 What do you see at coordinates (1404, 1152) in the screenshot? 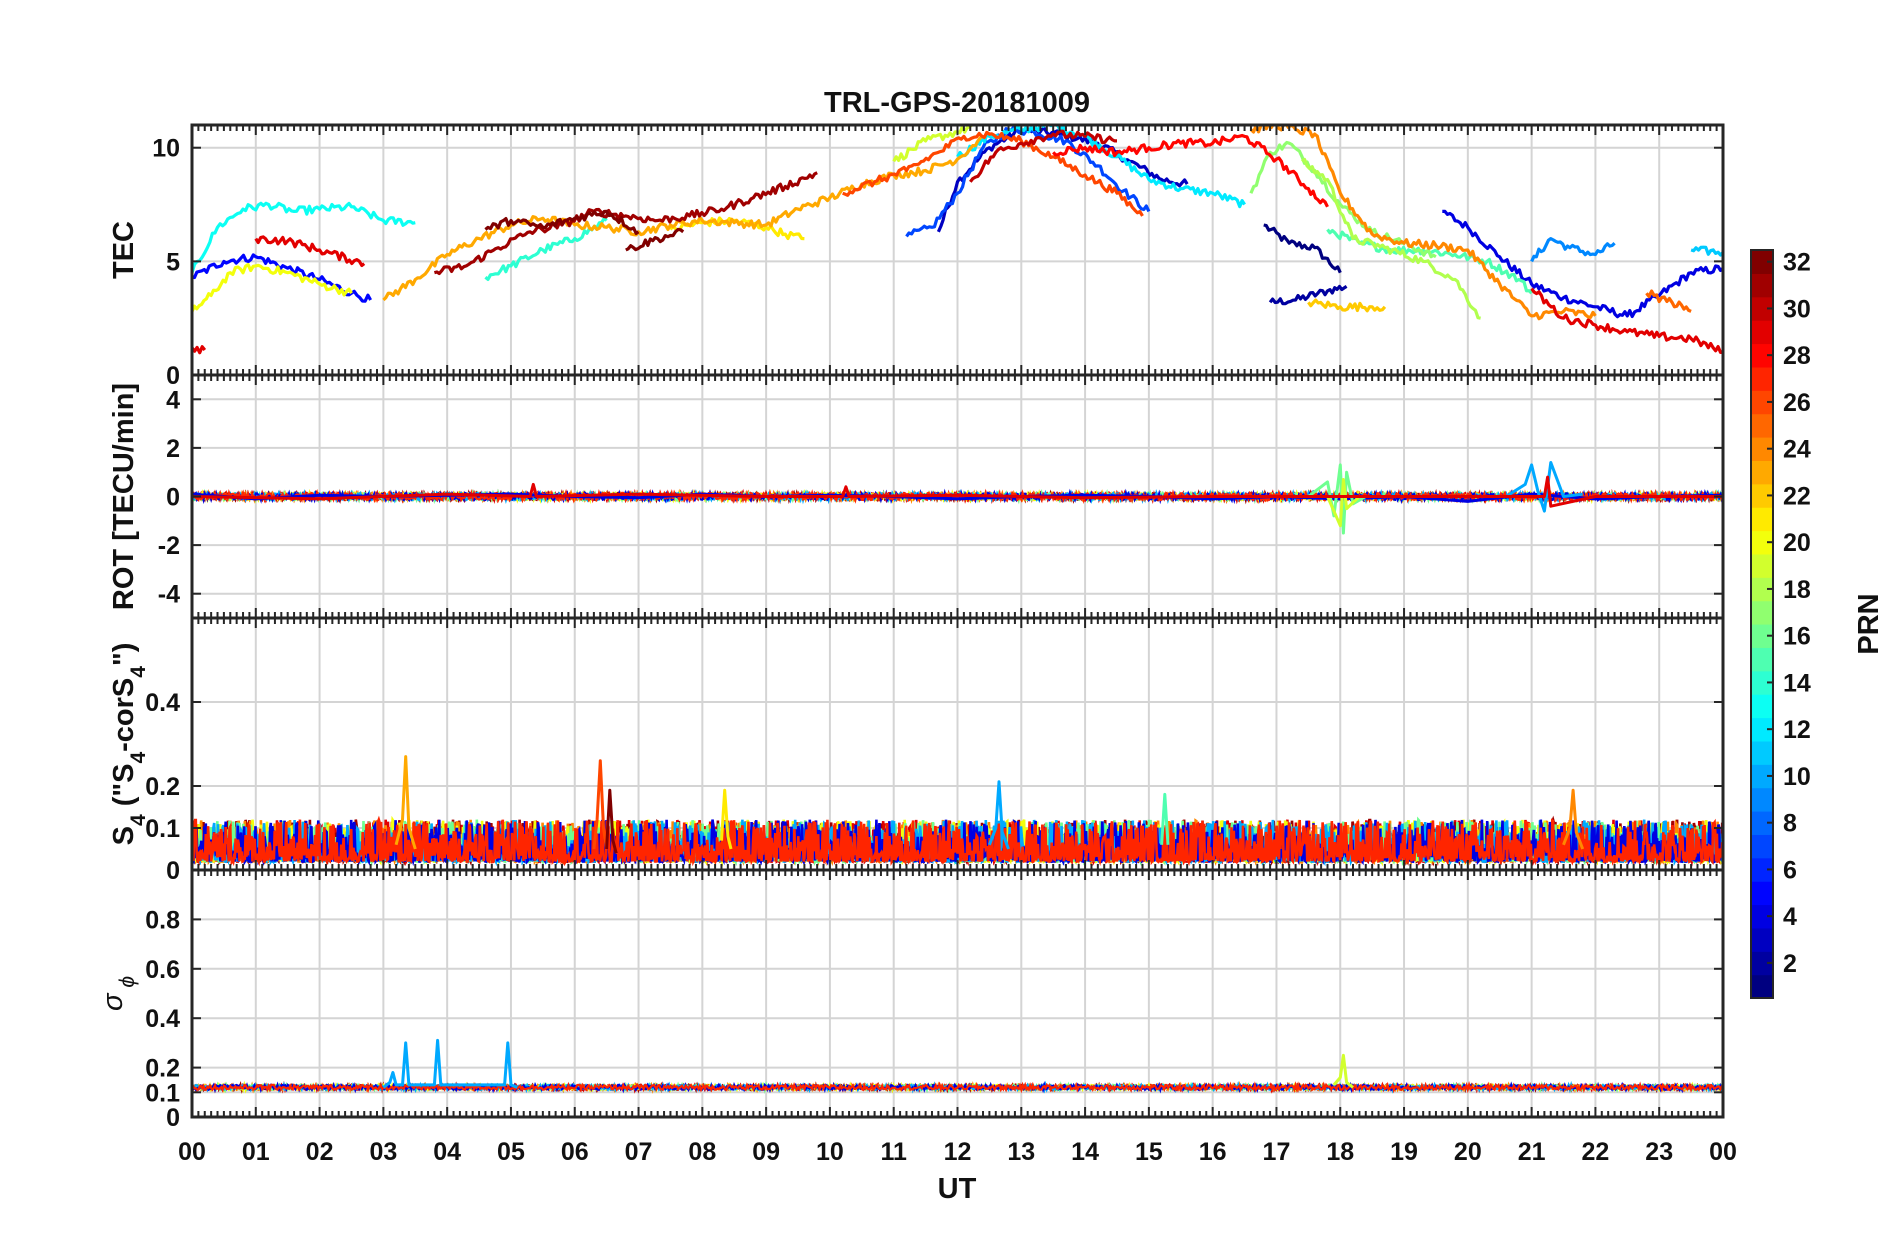
I see `x-tick-label: 19` at bounding box center [1404, 1152].